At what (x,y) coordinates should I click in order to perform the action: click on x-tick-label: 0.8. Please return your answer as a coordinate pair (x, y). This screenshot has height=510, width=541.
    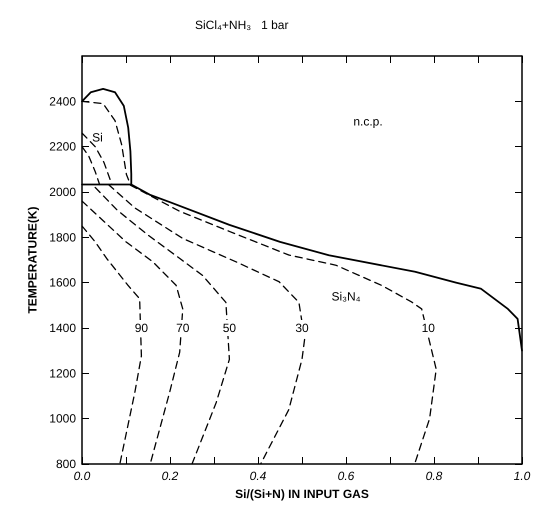
    Looking at the image, I should click on (434, 476).